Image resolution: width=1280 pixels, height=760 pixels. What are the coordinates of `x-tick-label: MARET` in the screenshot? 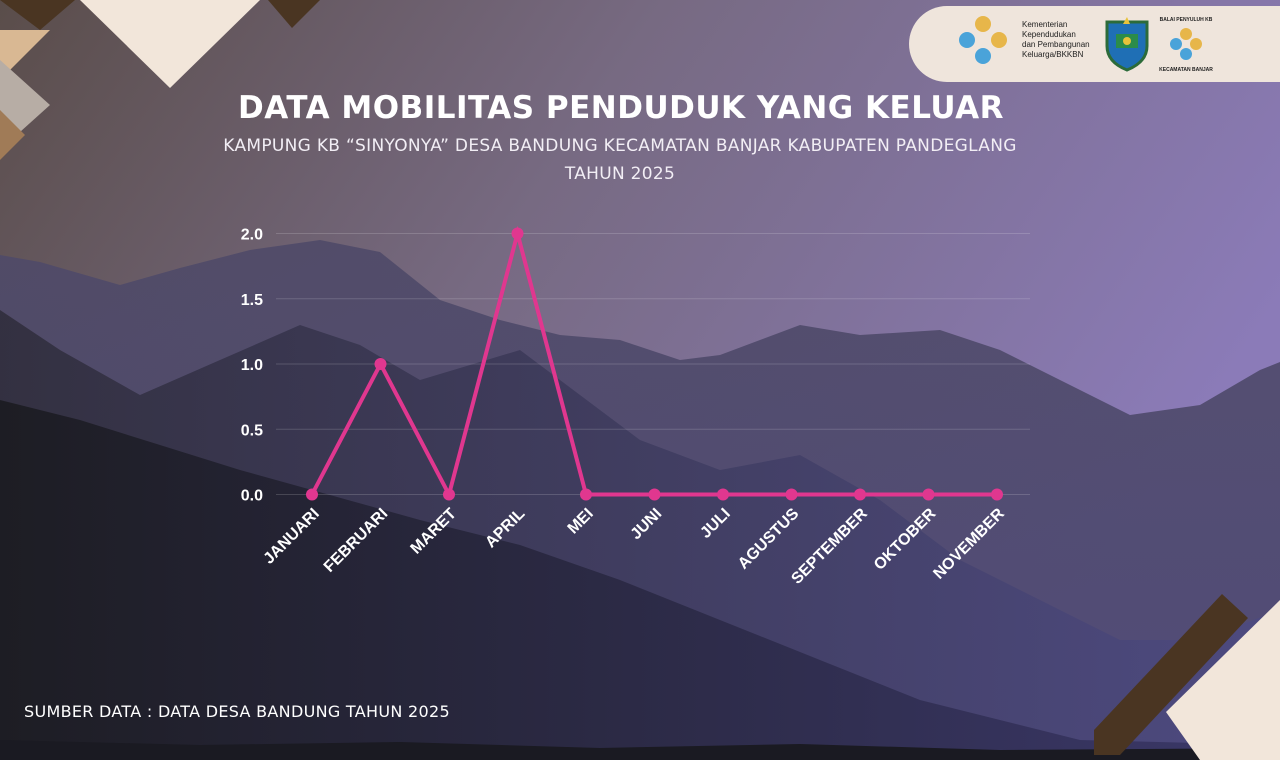 It's located at (434, 531).